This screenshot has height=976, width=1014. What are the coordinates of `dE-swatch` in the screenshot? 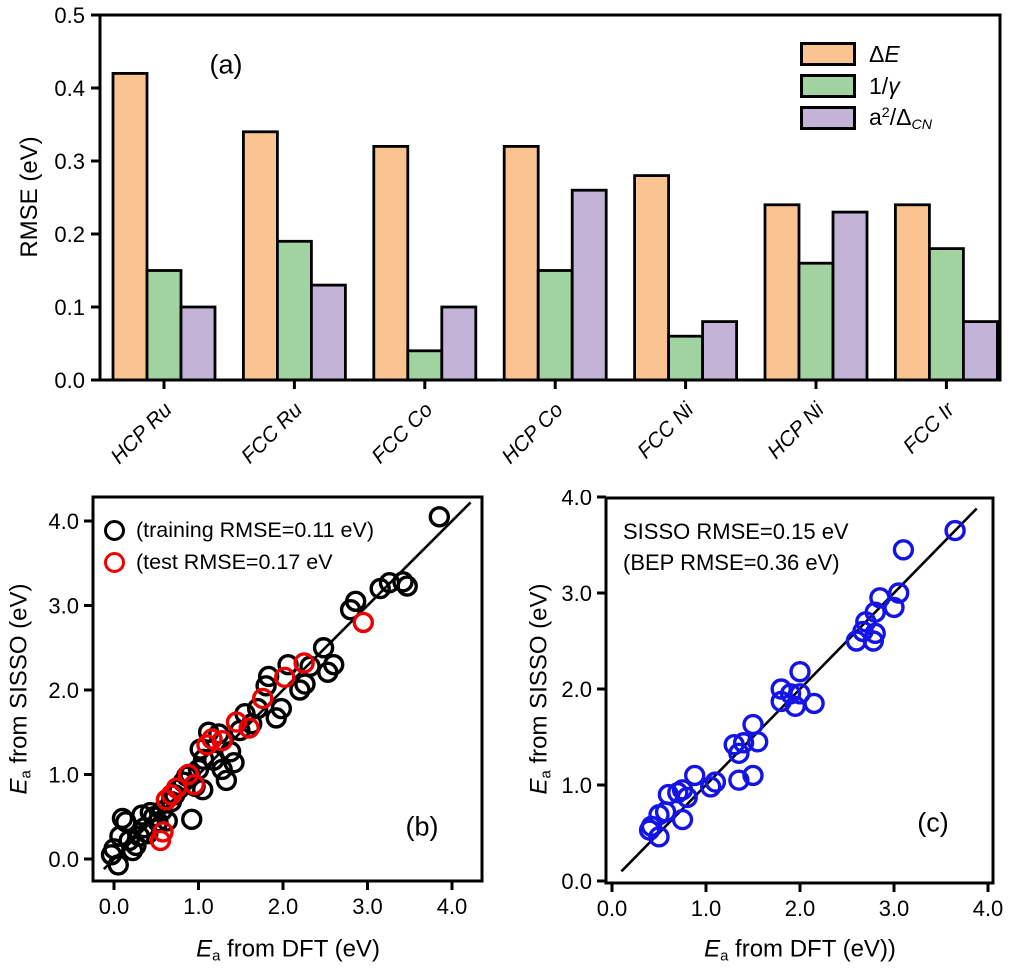 It's located at (828, 54).